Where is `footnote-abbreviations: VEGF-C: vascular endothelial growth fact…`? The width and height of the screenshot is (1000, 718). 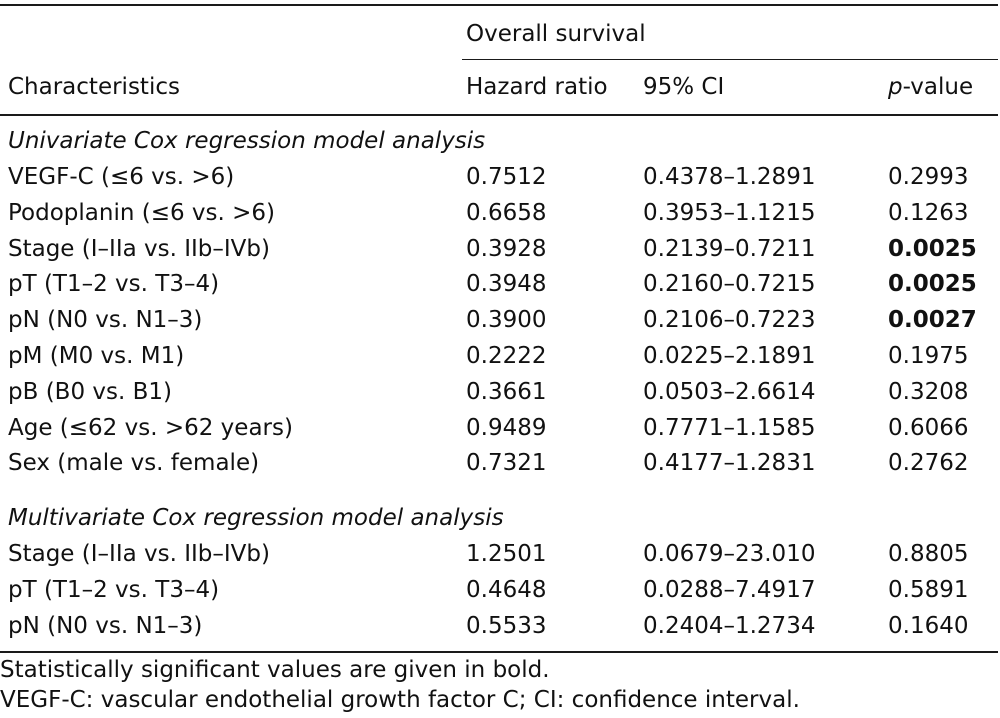 footnote-abbreviations: VEGF-C: vascular endothelial growth fact… is located at coordinates (400, 700).